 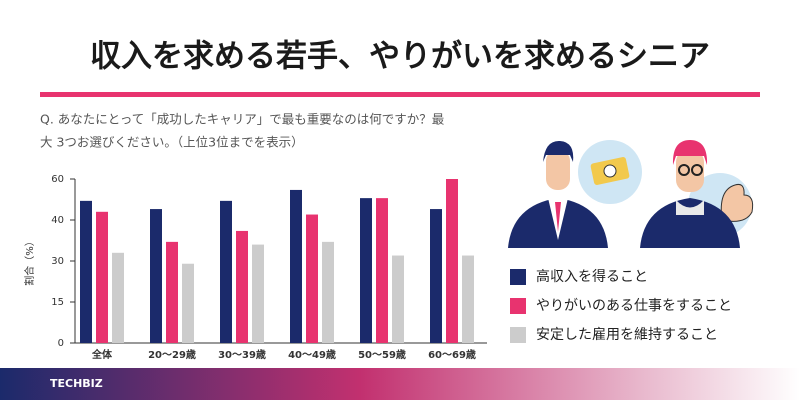 What do you see at coordinates (400, 384) in the screenshot?
I see `footer-bar` at bounding box center [400, 384].